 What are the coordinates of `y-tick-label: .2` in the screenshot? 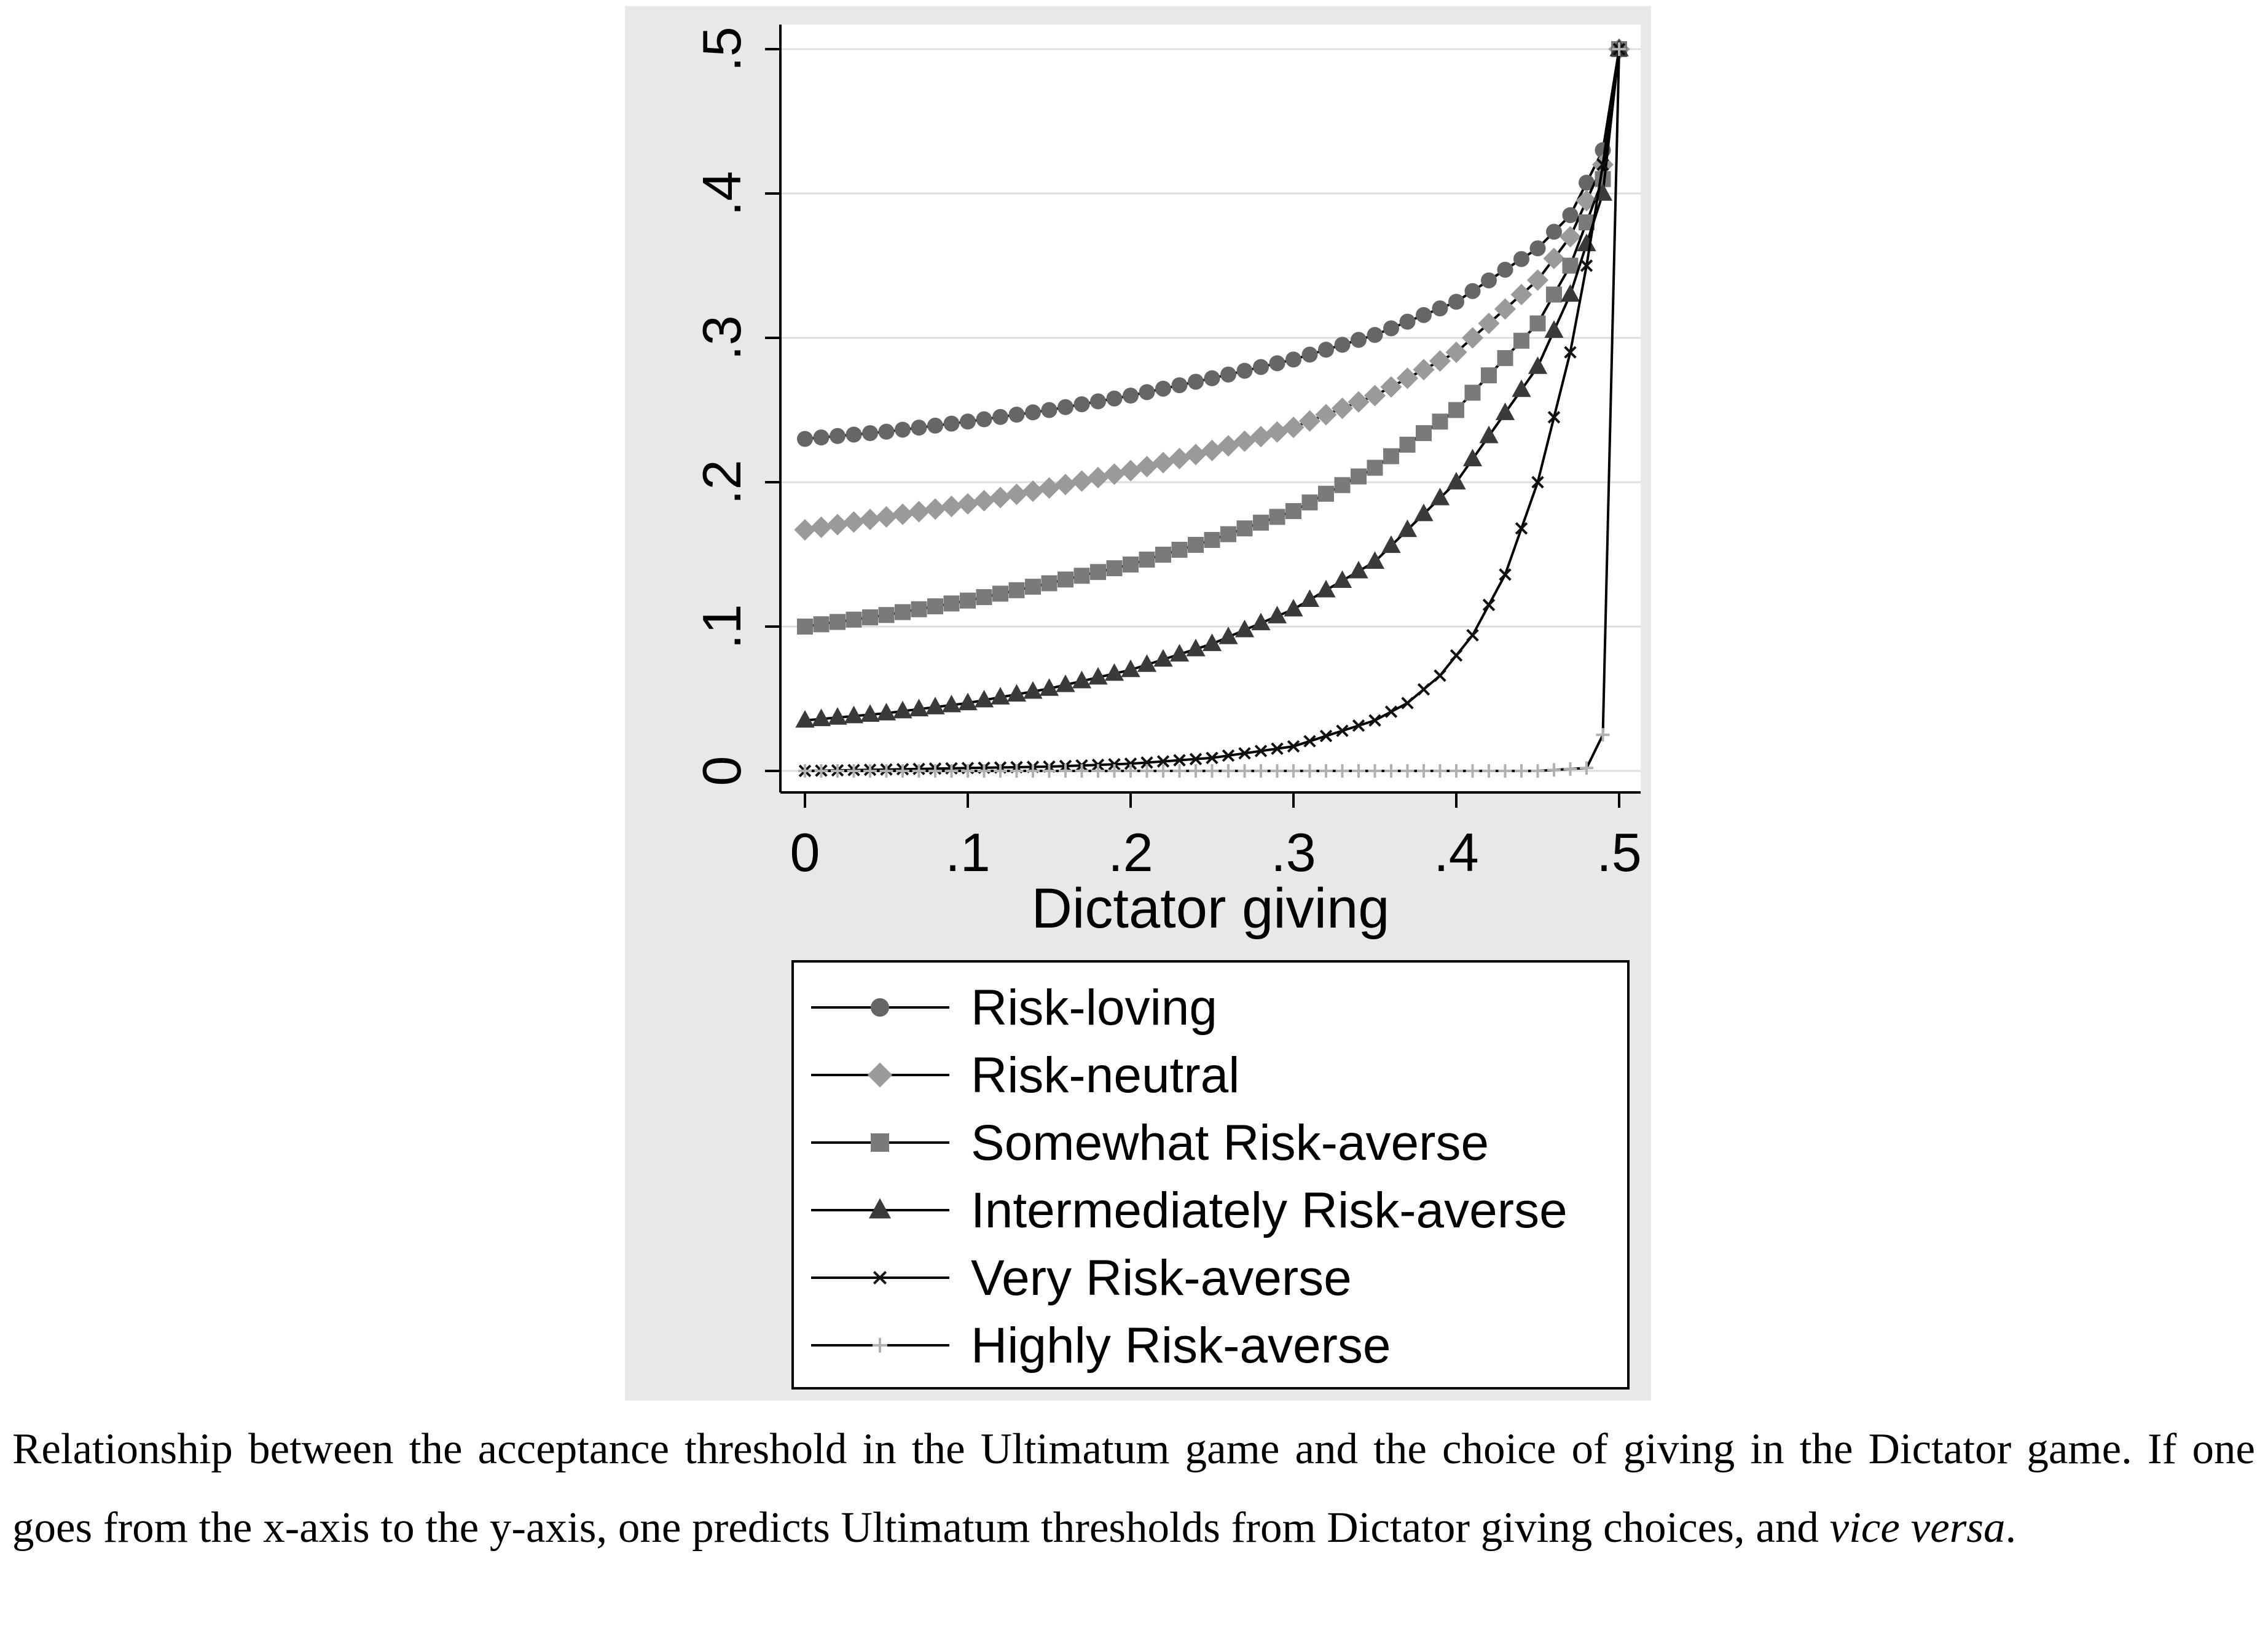 It's located at (721, 482).